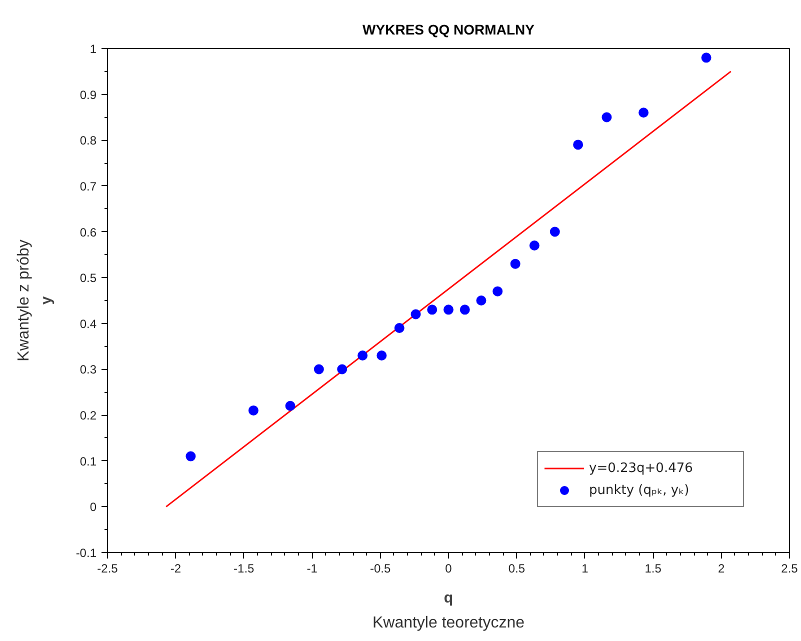 This screenshot has width=801, height=641. What do you see at coordinates (585, 569) in the screenshot?
I see `x-tick-label: 1` at bounding box center [585, 569].